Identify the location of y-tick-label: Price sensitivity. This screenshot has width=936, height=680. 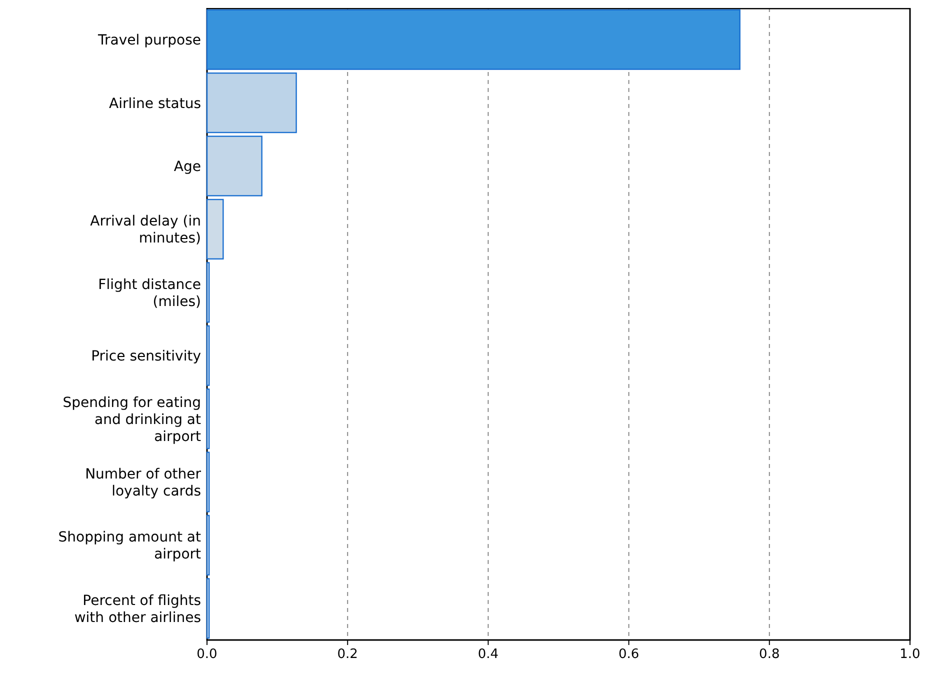
(146, 356).